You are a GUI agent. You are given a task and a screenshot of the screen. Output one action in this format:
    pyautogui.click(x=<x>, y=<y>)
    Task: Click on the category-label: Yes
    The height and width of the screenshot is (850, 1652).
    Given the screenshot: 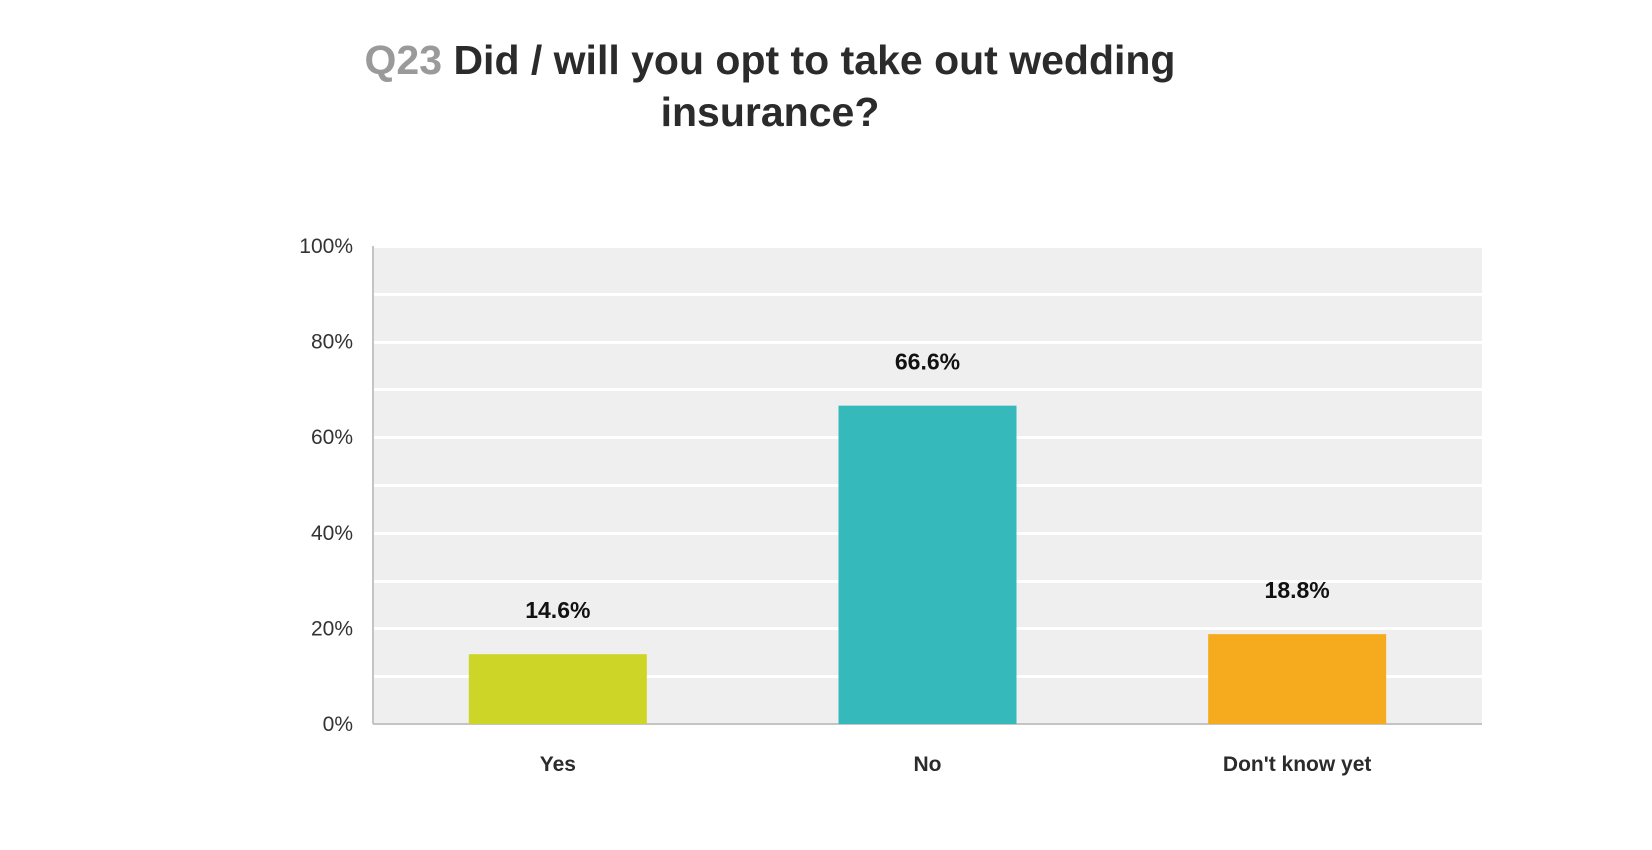 What is the action you would take?
    pyautogui.click(x=558, y=764)
    